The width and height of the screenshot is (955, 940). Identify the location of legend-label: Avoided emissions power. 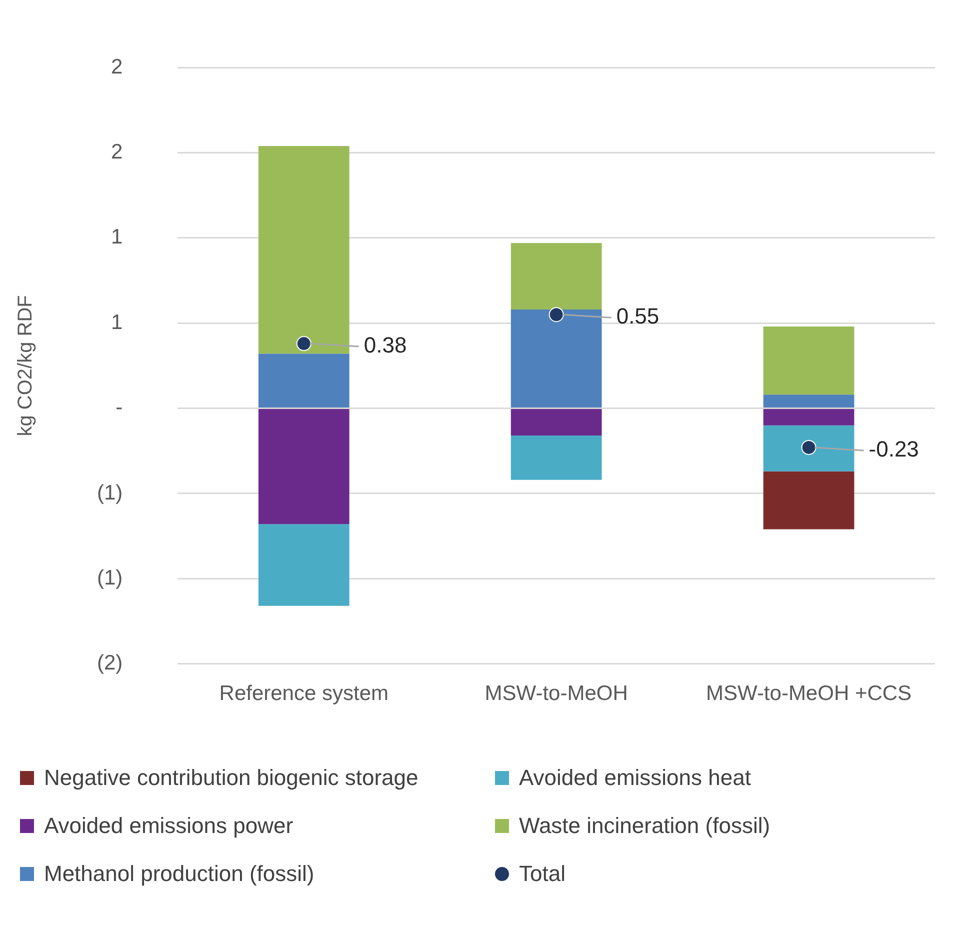
(169, 826).